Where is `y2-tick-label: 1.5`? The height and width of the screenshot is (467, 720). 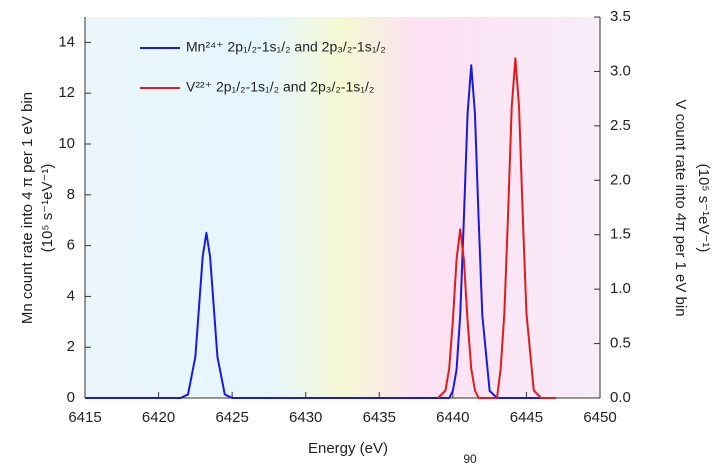 y2-tick-label: 1.5 is located at coordinates (620, 234).